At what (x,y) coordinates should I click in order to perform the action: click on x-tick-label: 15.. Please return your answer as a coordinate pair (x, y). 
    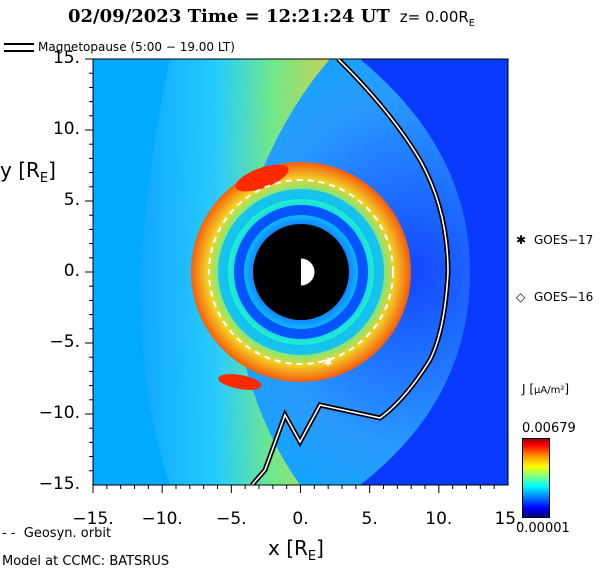
    Looking at the image, I should click on (508, 519).